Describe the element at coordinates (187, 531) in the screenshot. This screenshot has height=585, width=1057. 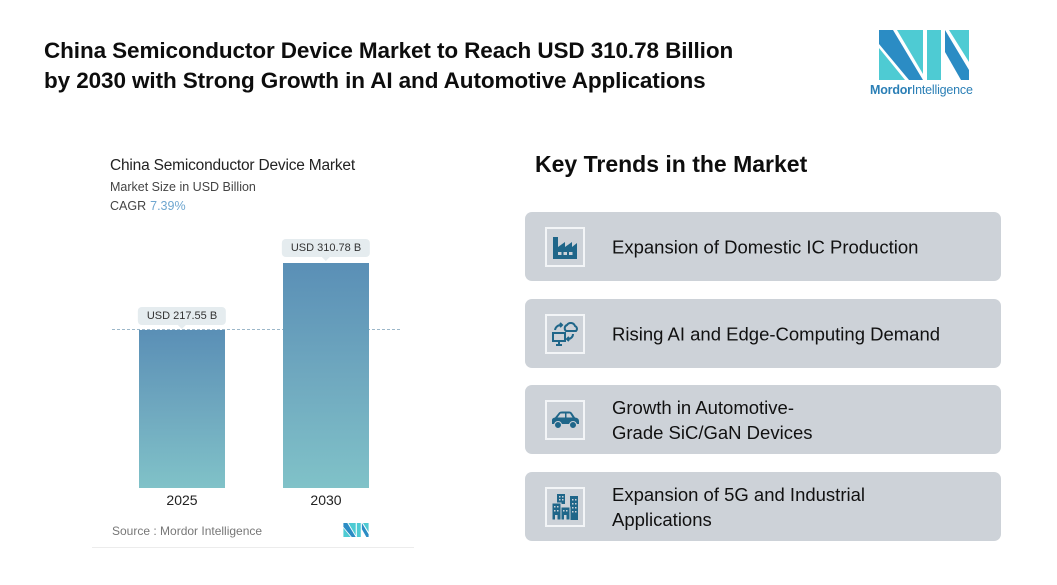
I see `chart-source: Source : Mordor Intelligence` at that location.